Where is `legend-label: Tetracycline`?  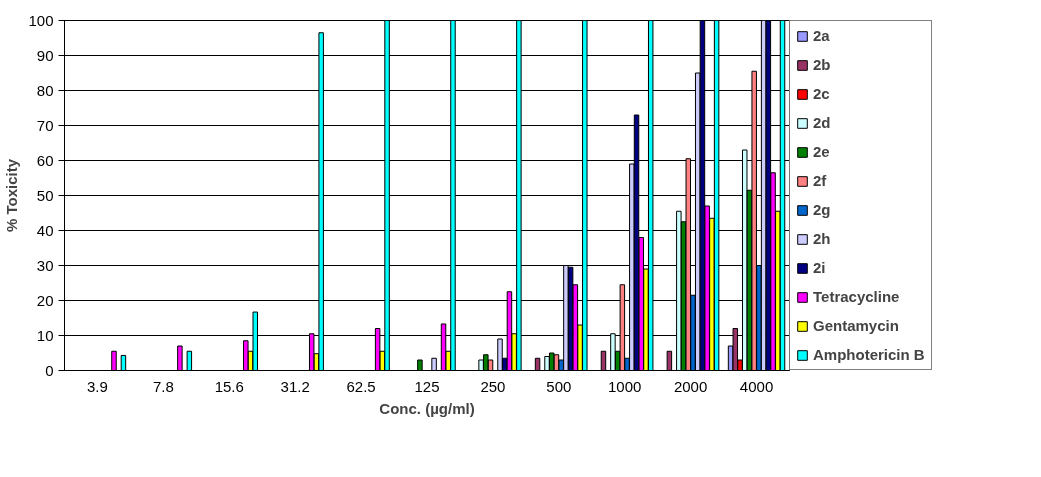
legend-label: Tetracycline is located at coordinates (856, 296).